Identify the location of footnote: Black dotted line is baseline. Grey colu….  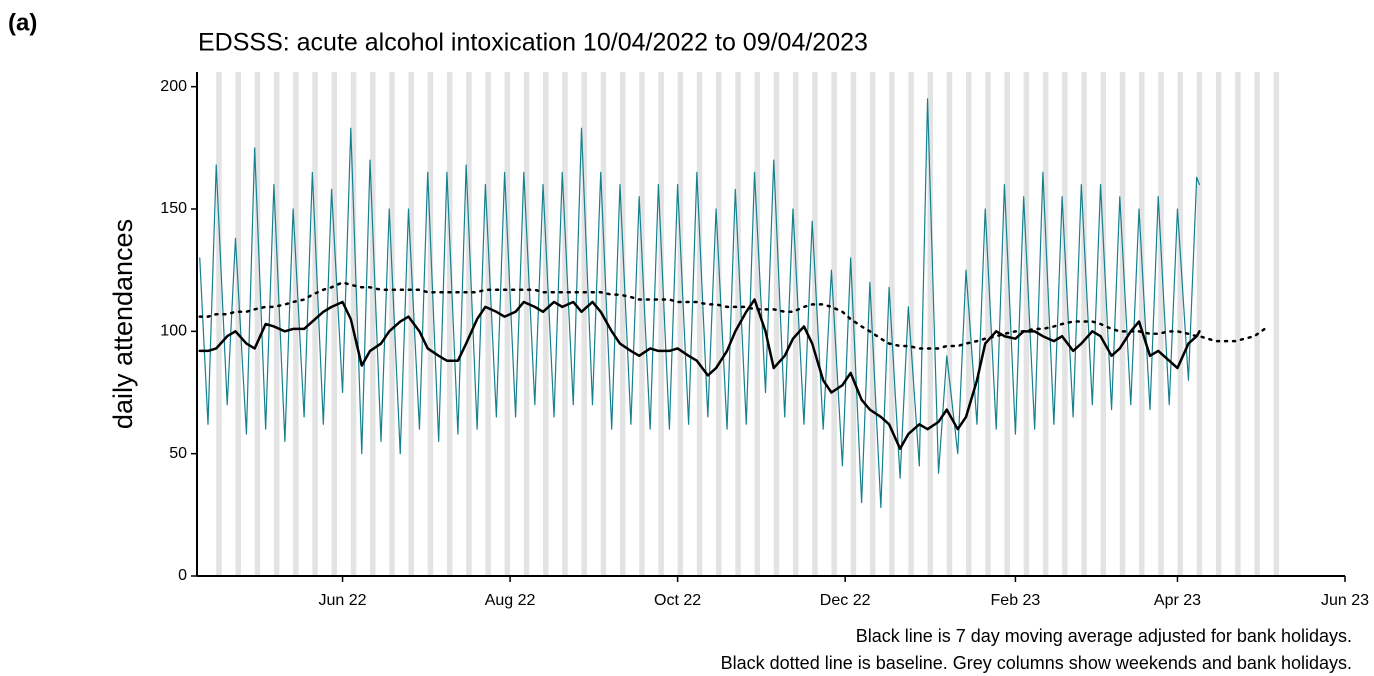
(1036, 663).